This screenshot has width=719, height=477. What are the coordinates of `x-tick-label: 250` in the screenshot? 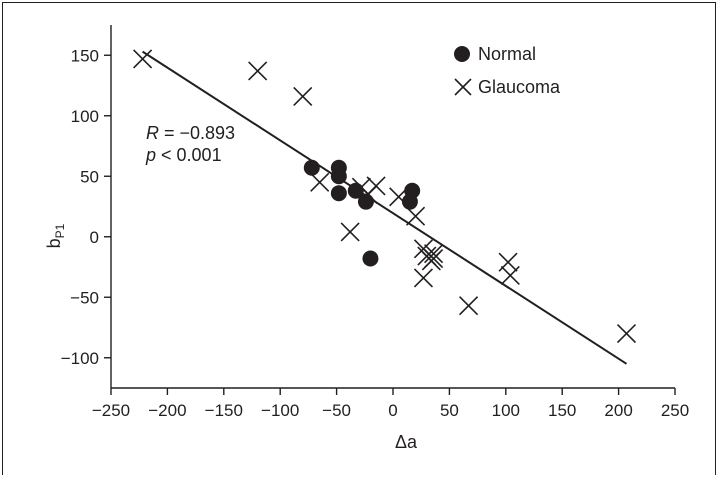 It's located at (675, 410).